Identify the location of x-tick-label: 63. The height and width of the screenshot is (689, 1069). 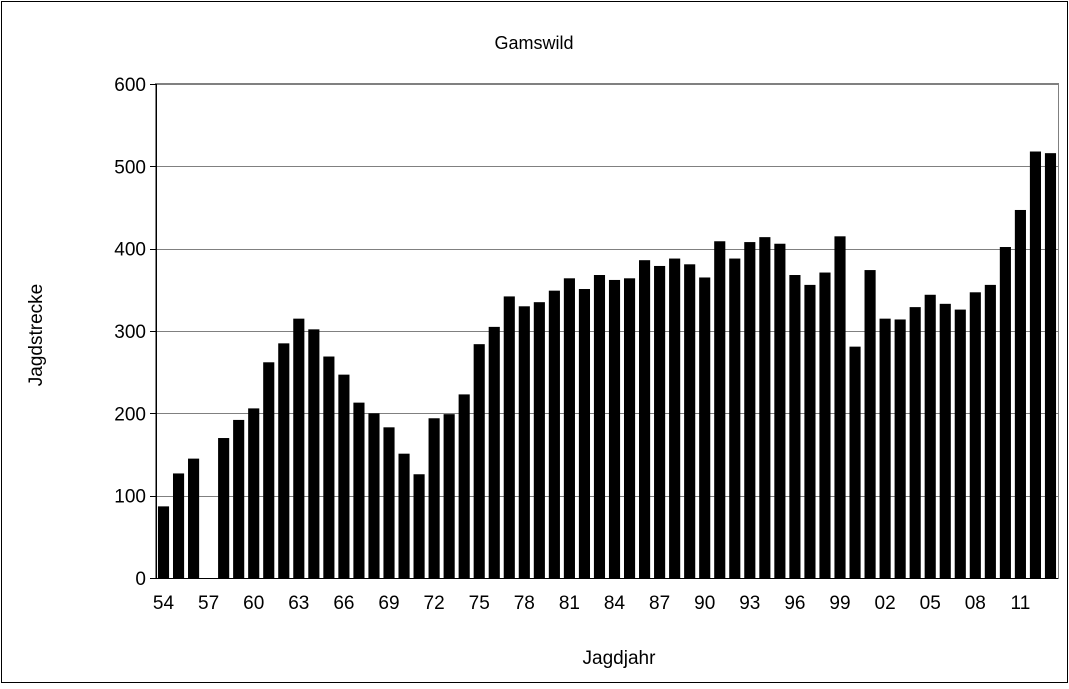
(298, 603).